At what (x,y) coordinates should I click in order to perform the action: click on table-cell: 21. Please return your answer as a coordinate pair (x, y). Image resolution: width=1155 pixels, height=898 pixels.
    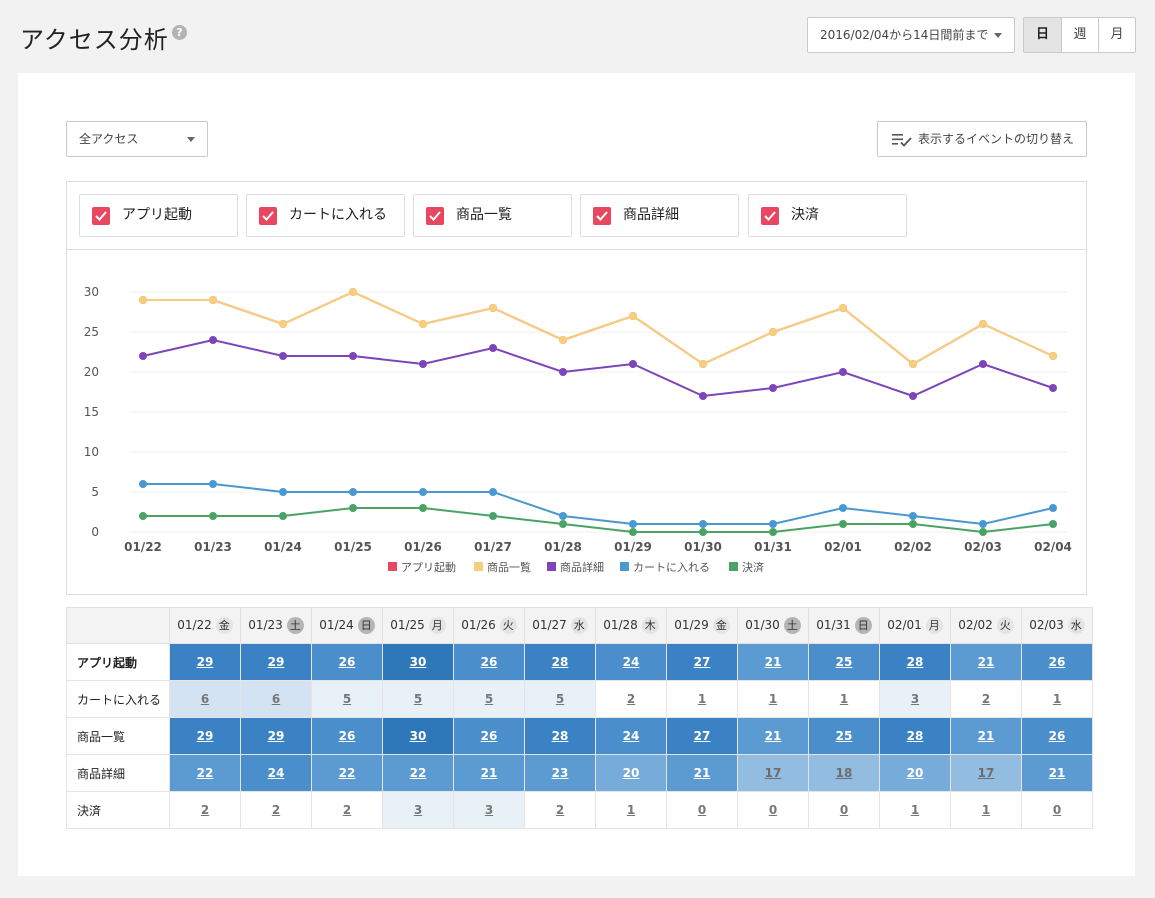
    Looking at the image, I should click on (489, 773).